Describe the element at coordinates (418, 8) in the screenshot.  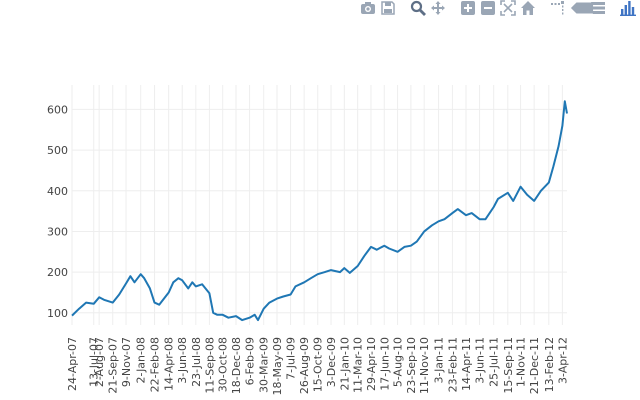
I see `zoom-icon` at that location.